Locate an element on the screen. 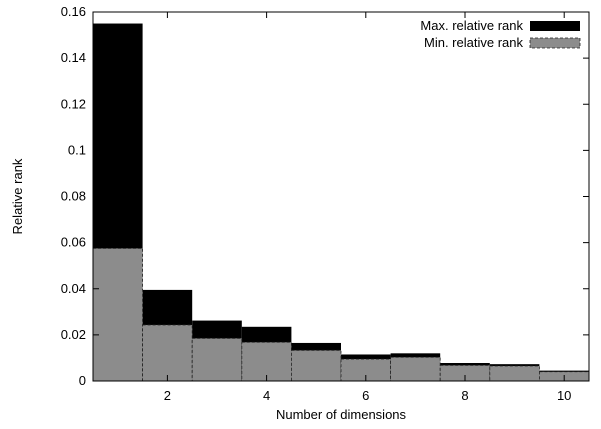  y-tick-label: 0.04 is located at coordinates (73, 288).